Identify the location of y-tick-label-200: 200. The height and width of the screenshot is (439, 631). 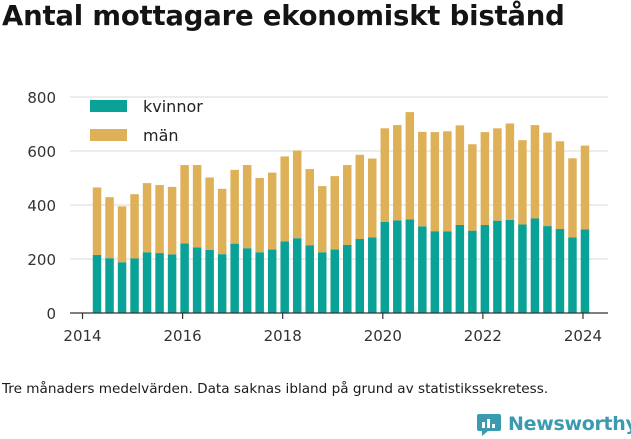
(41, 260).